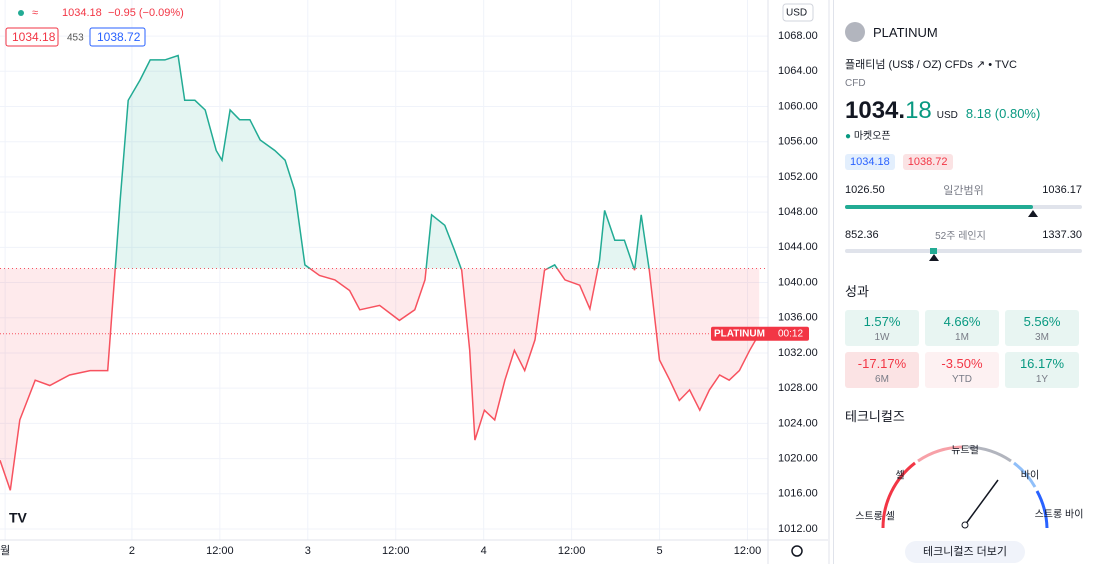 The image size is (1093, 575). I want to click on gauge: 스트롱 셀 셀 뉴트럴 바이 스트롱 바이 테크니컬즈 더보기, so click(969, 503).